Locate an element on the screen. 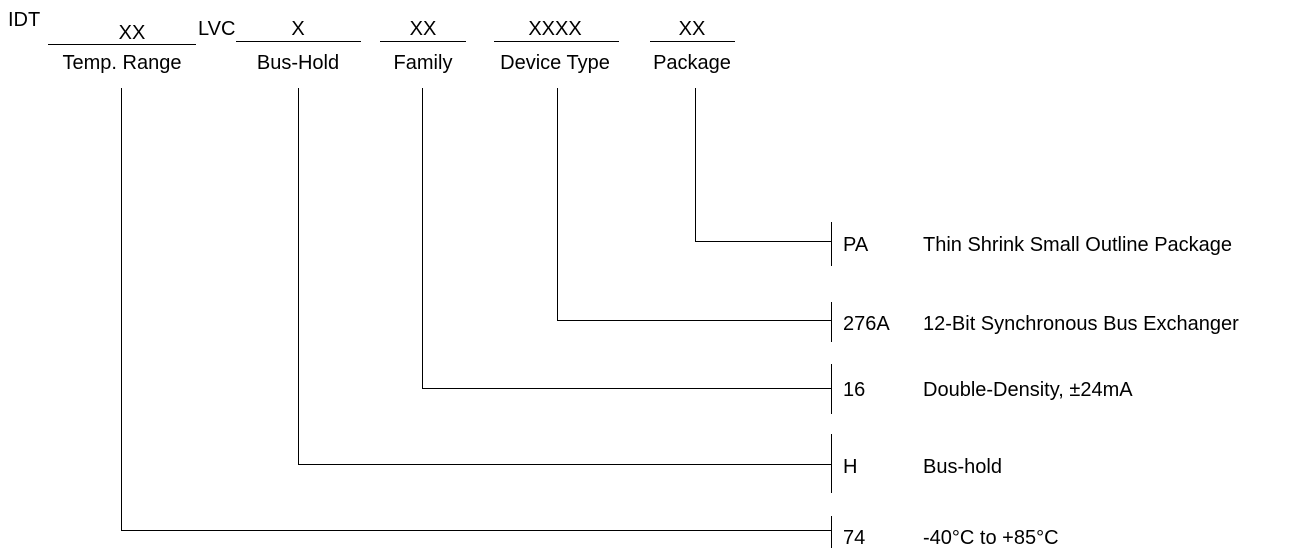 This screenshot has height=550, width=1310. option-code-family: 16 is located at coordinates (854, 390).